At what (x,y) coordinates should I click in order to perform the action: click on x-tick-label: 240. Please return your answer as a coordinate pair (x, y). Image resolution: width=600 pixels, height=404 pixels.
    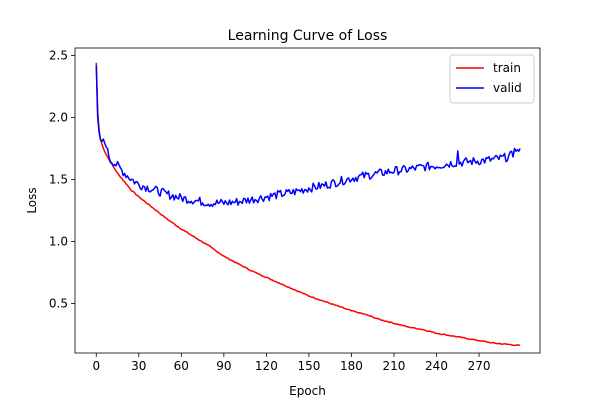
    Looking at the image, I should click on (436, 366).